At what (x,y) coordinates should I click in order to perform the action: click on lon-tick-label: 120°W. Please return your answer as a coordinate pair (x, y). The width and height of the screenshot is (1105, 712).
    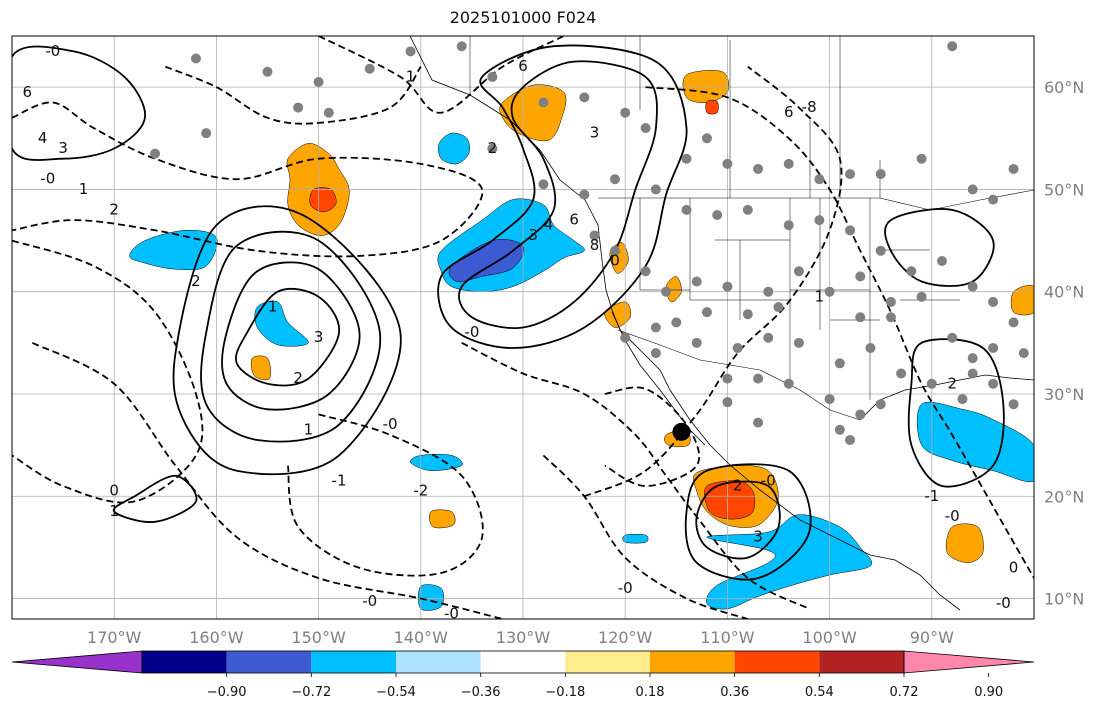
    Looking at the image, I should click on (625, 637).